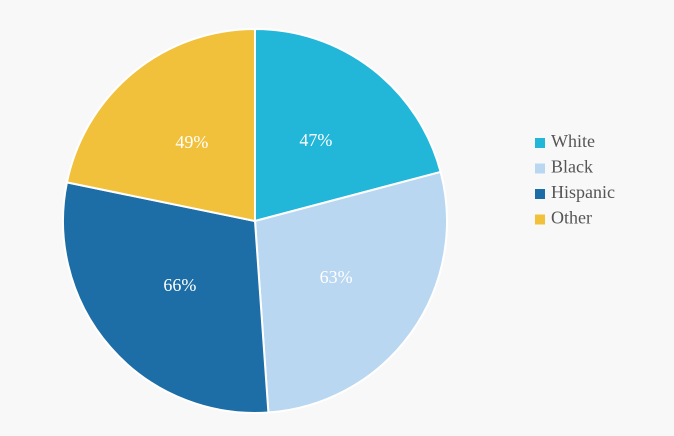  Describe the element at coordinates (572, 167) in the screenshot. I see `legend-label: Black` at that location.